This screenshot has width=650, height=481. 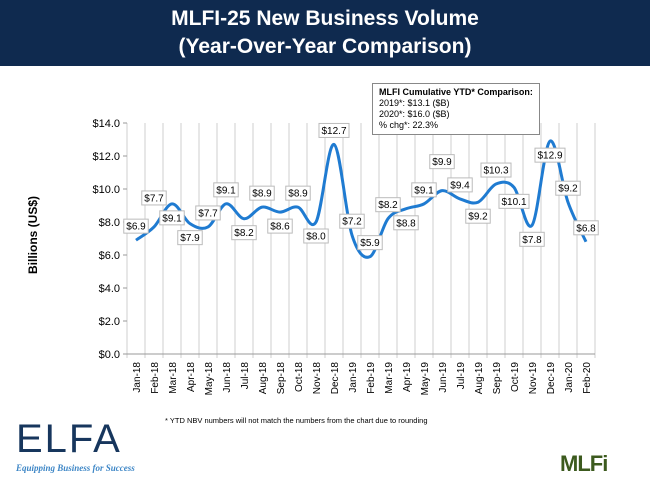 I want to click on x-tick-label: Feb-19, so click(x=371, y=378).